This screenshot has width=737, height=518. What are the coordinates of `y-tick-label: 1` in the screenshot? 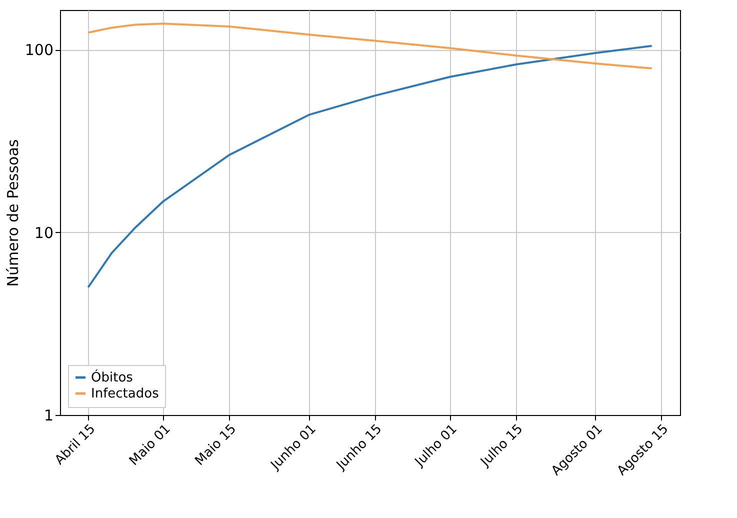 It's located at (49, 415).